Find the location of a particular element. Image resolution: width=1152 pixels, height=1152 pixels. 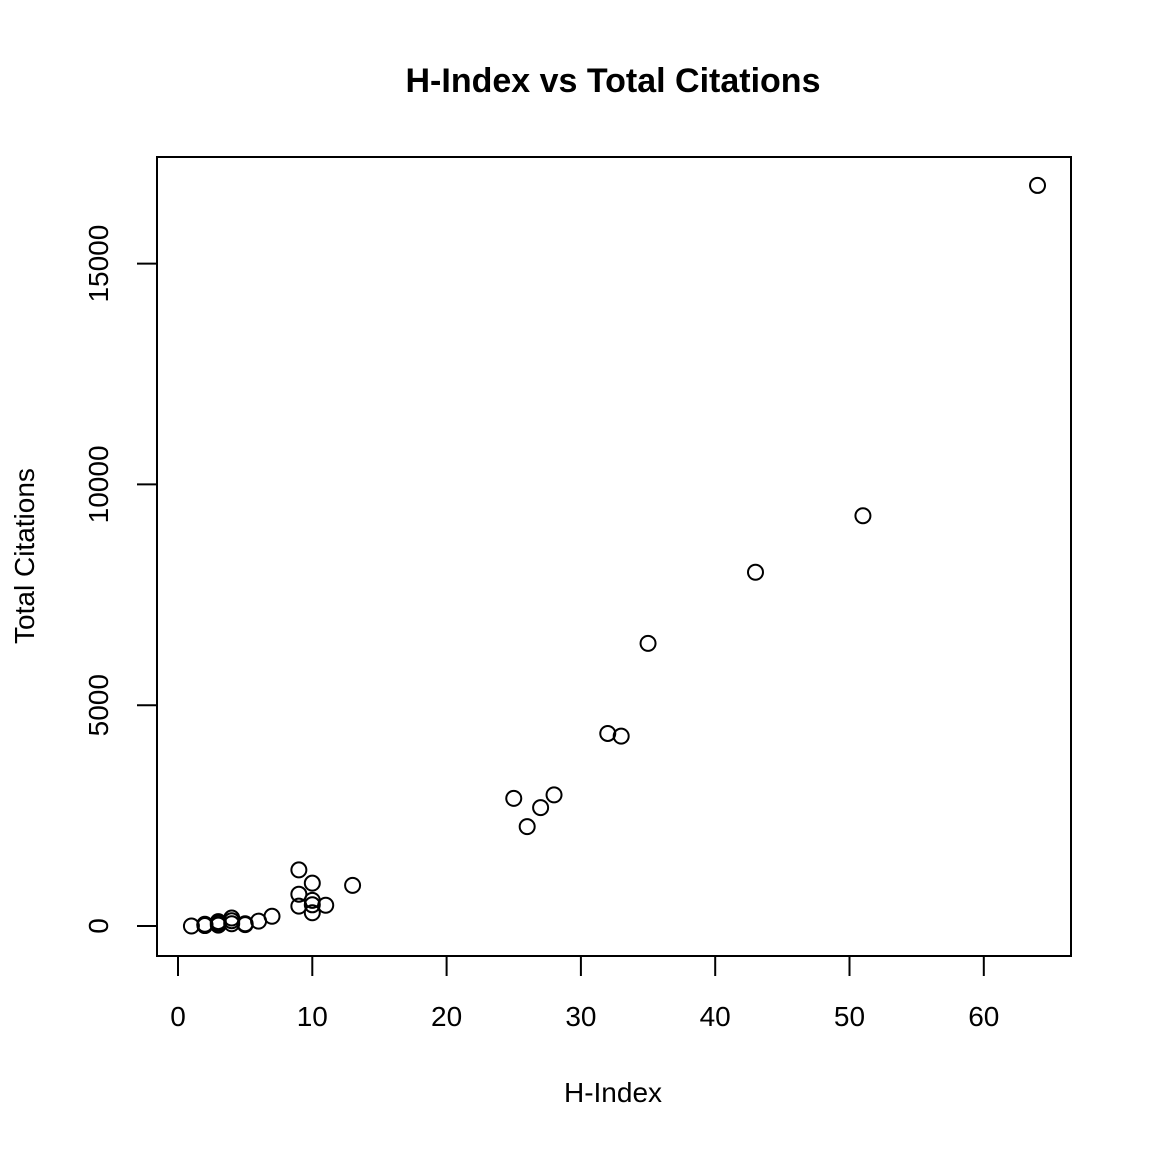

x-tick-label: 30 is located at coordinates (580, 1016).